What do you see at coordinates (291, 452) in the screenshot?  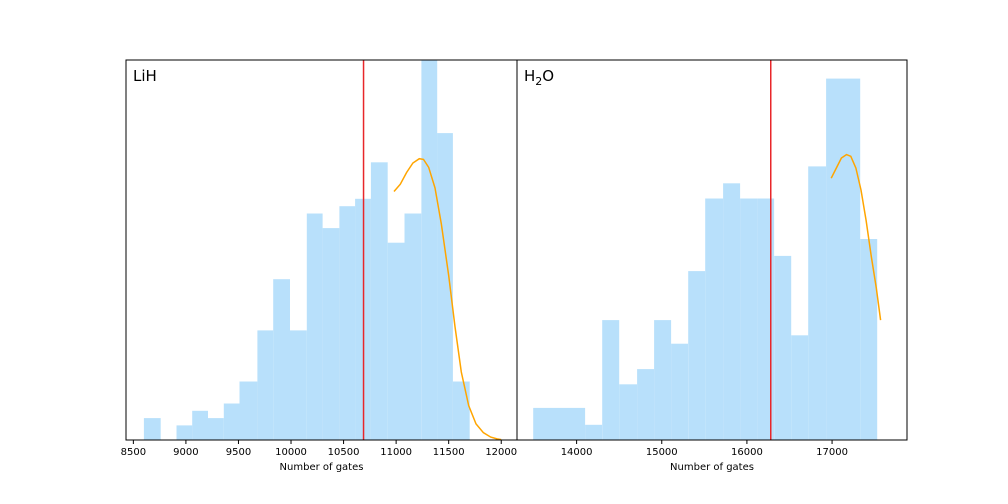 I see `x-tick-label: 10000` at bounding box center [291, 452].